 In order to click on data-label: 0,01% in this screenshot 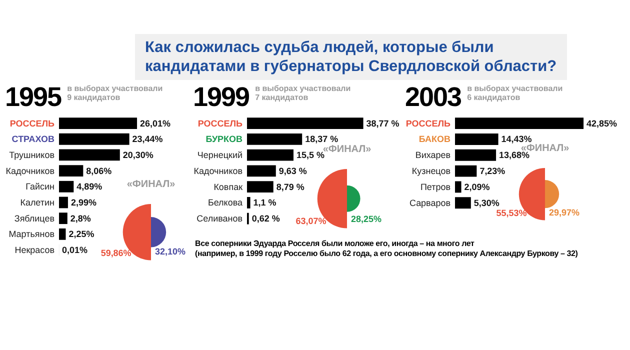, I will do `click(75, 250)`.